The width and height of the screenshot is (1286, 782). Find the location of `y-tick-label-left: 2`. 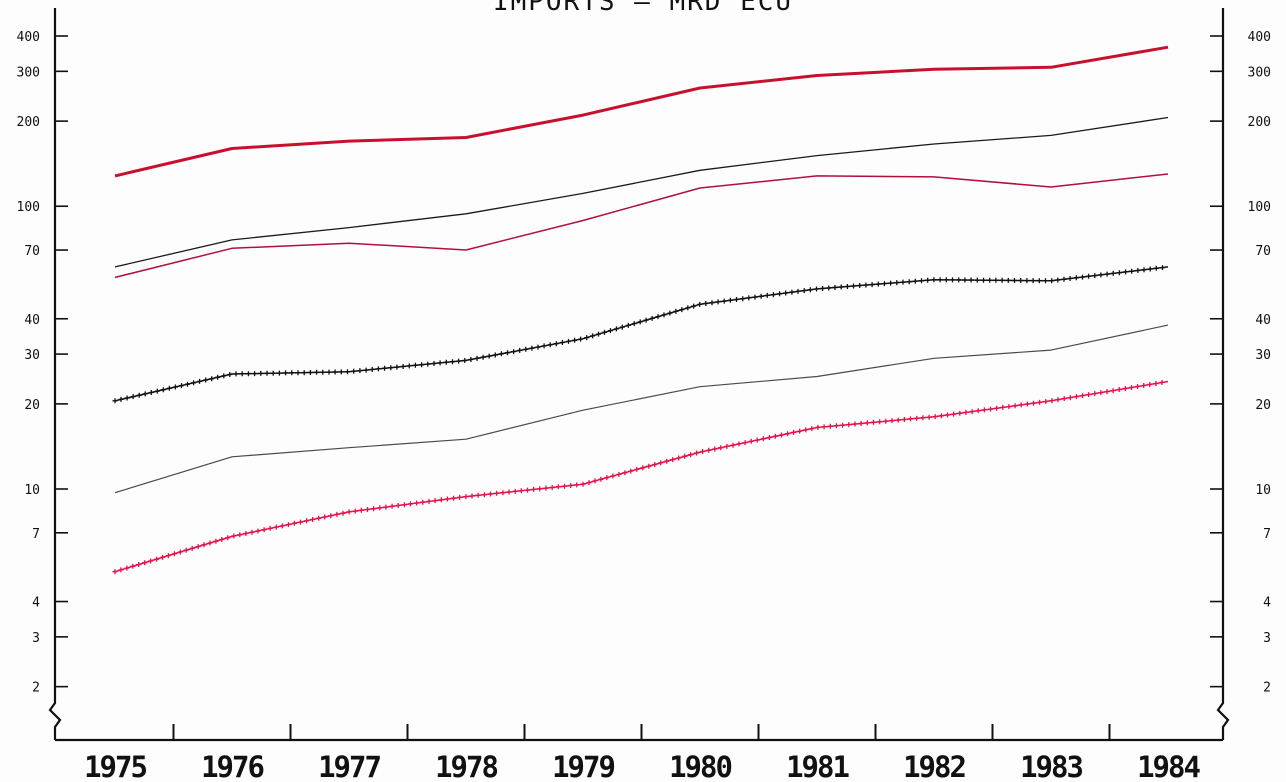

y-tick-label-left: 2 is located at coordinates (36, 688).